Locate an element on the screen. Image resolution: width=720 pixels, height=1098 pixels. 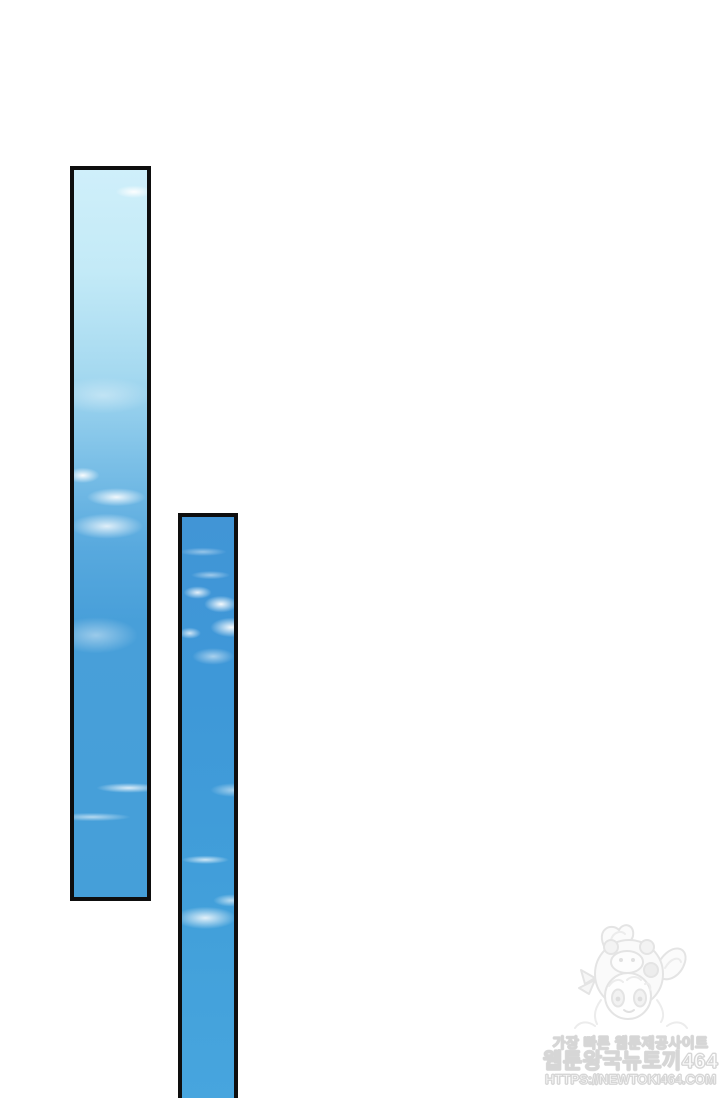
sky-artwork-lower is located at coordinates (208, 807).